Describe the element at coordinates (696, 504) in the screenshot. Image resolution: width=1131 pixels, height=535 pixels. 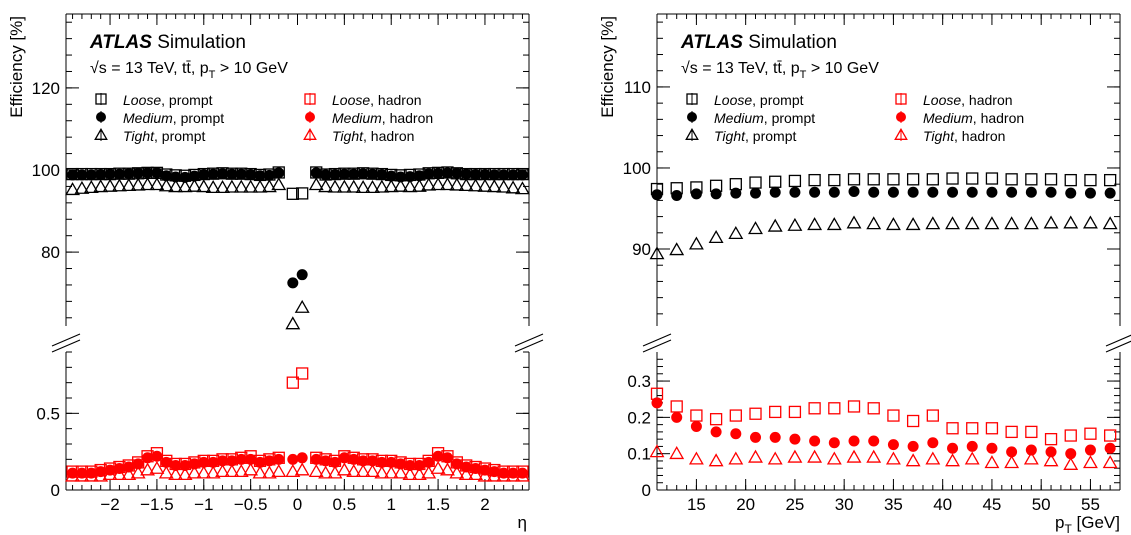
I see `x-tick-label: 15` at that location.